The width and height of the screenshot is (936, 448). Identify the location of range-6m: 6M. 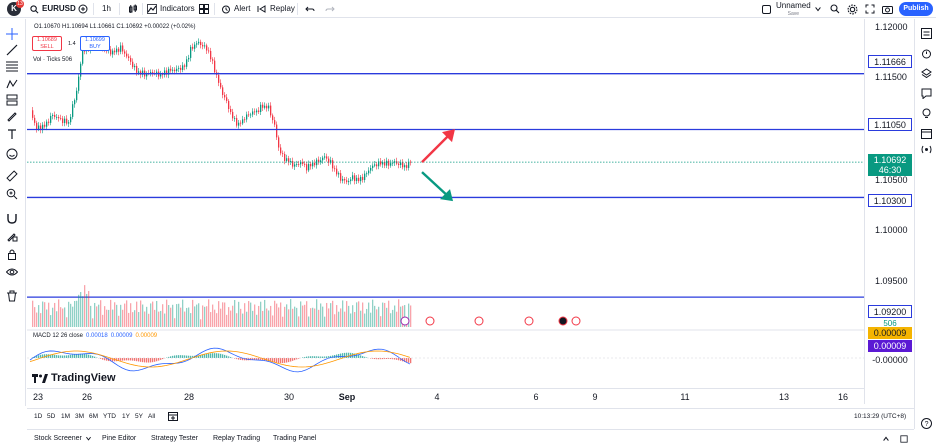
(94, 416).